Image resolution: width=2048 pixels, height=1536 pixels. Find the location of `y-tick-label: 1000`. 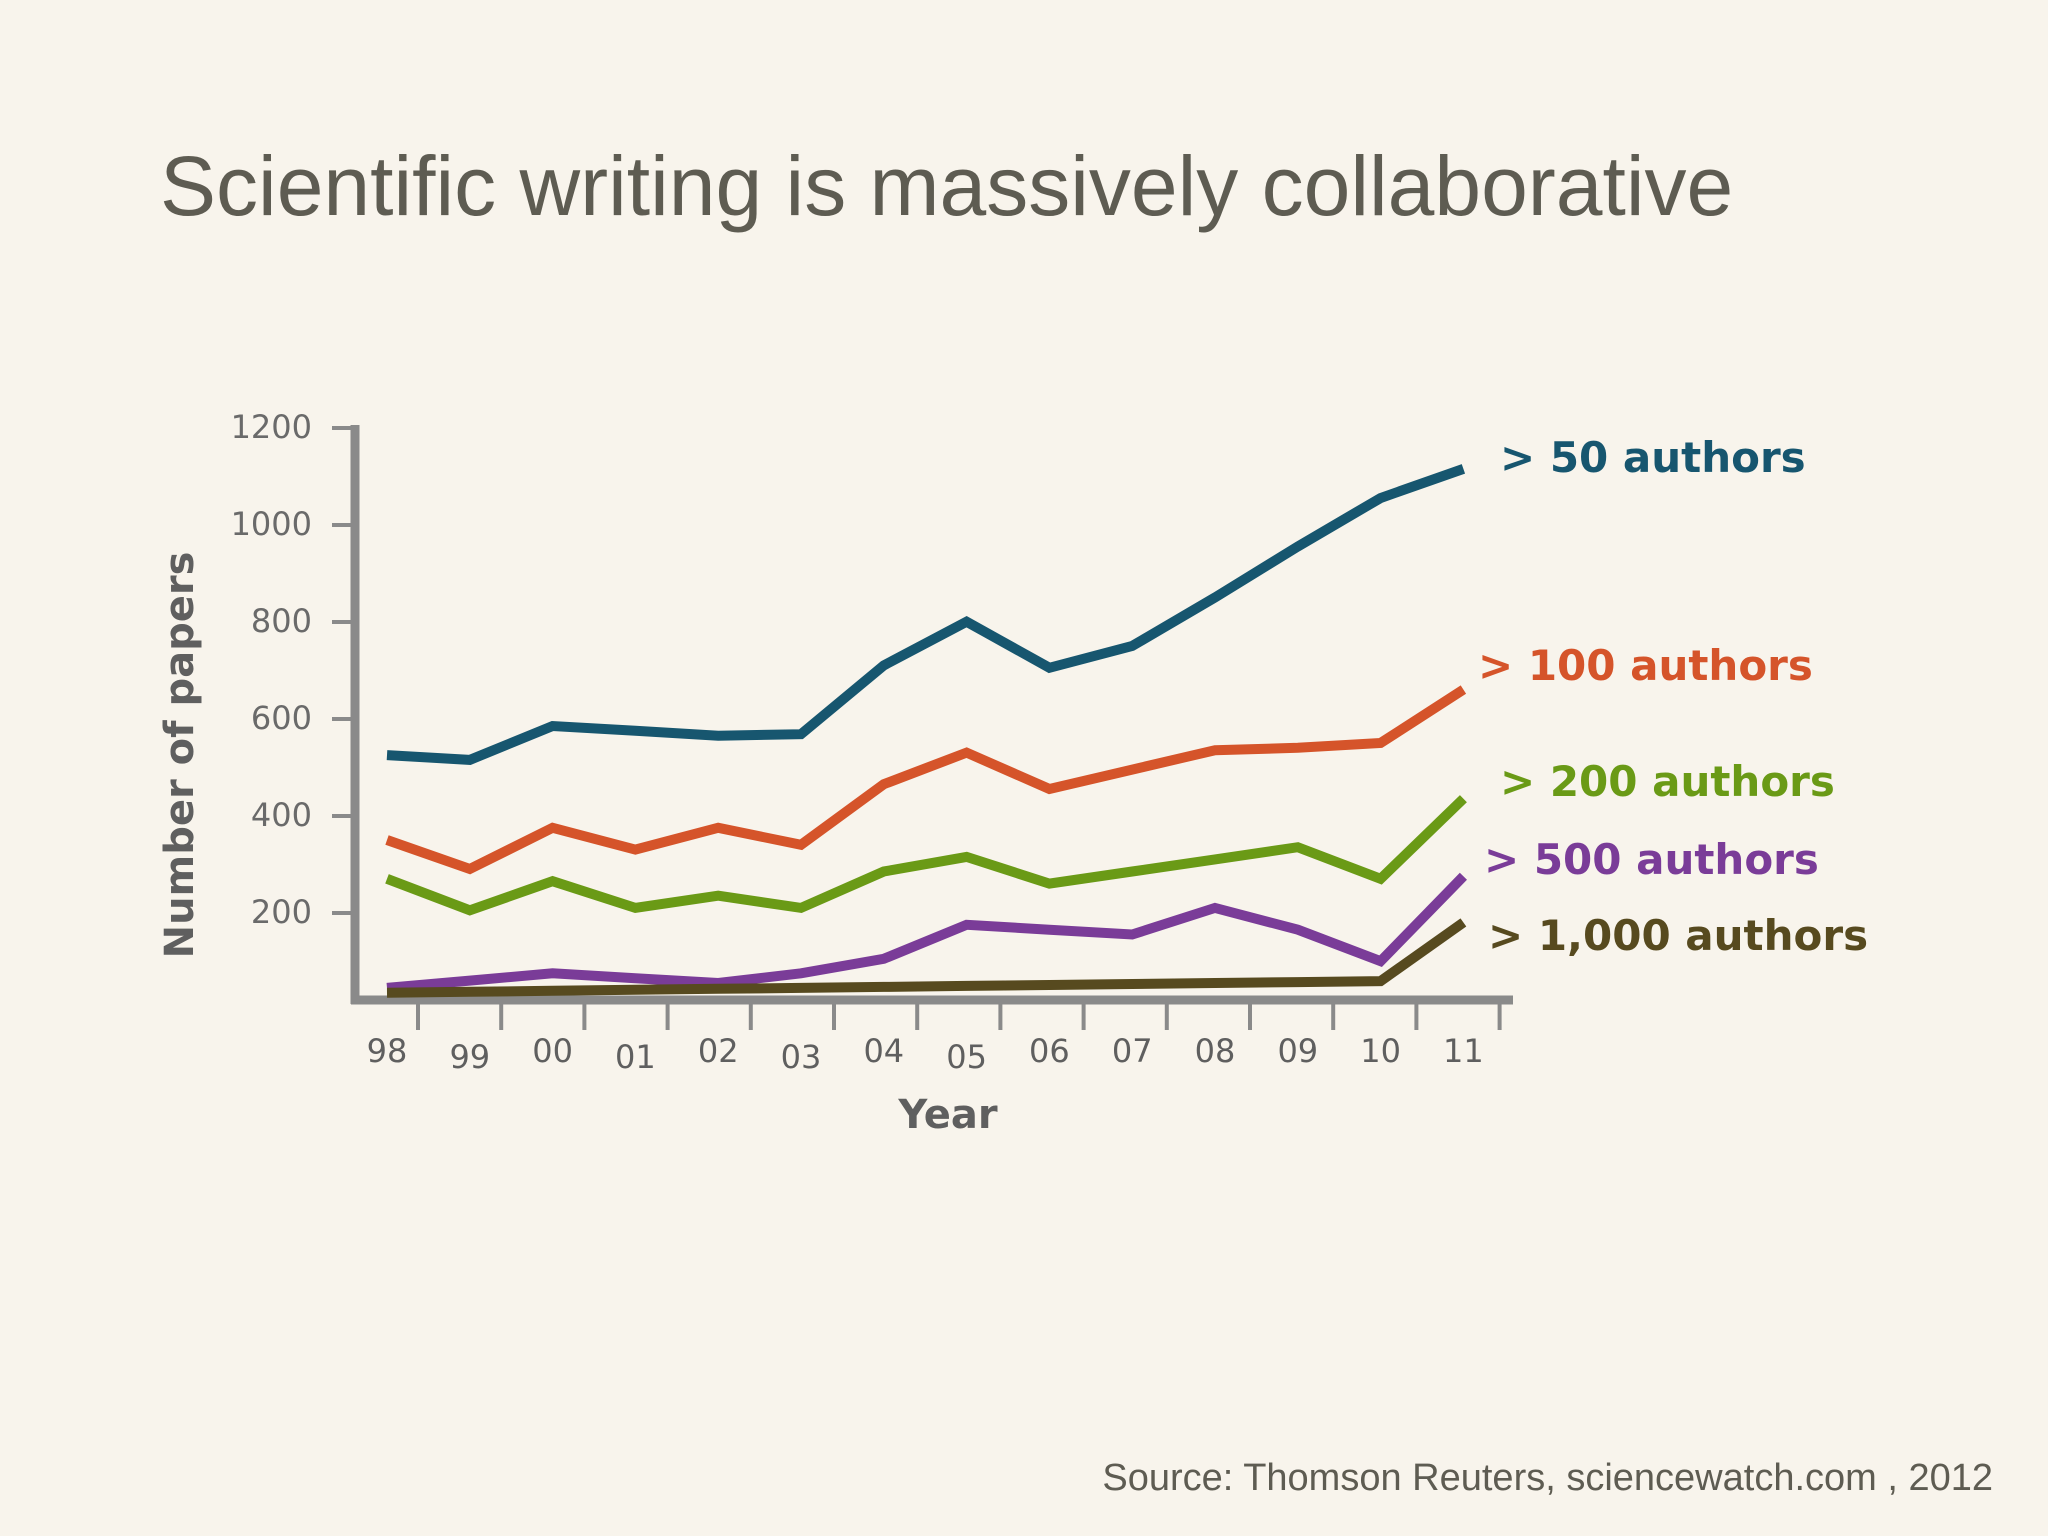

y-tick-label: 1000 is located at coordinates (271, 524).